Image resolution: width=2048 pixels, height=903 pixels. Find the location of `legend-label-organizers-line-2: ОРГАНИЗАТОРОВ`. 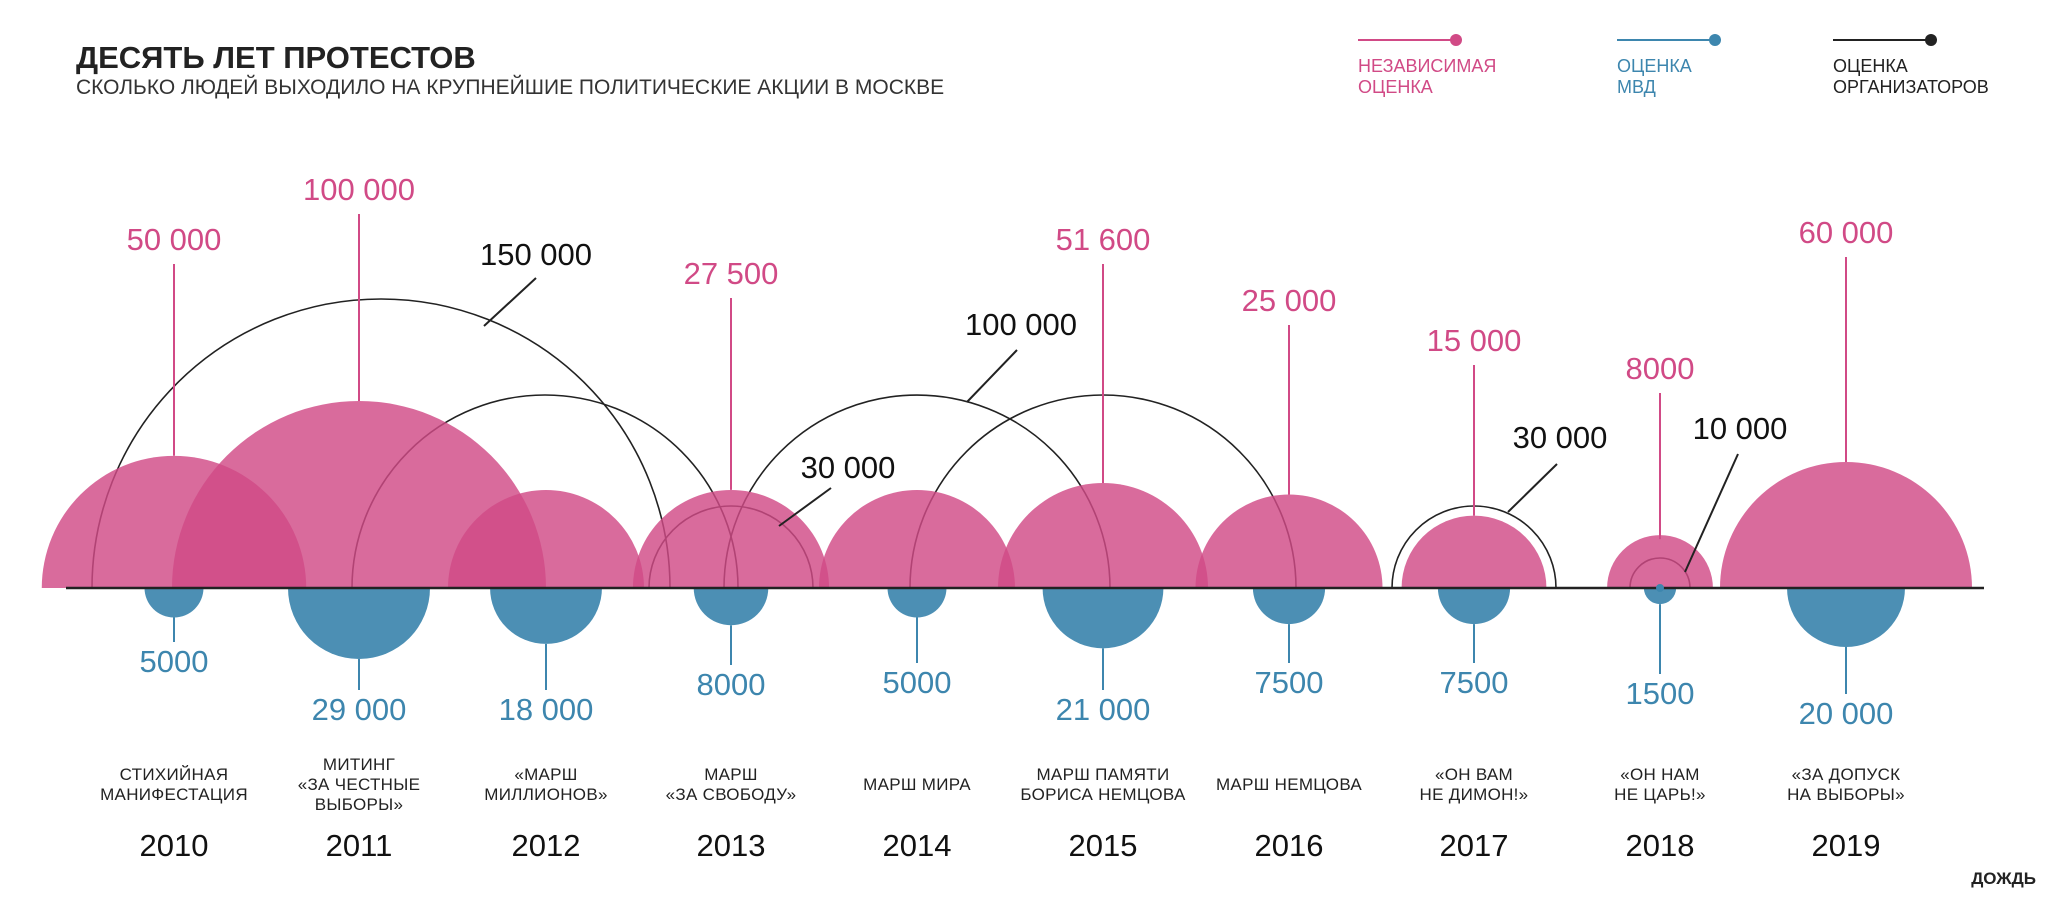

legend-label-organizers-line-2: ОРГАНИЗАТОРОВ is located at coordinates (1911, 87).